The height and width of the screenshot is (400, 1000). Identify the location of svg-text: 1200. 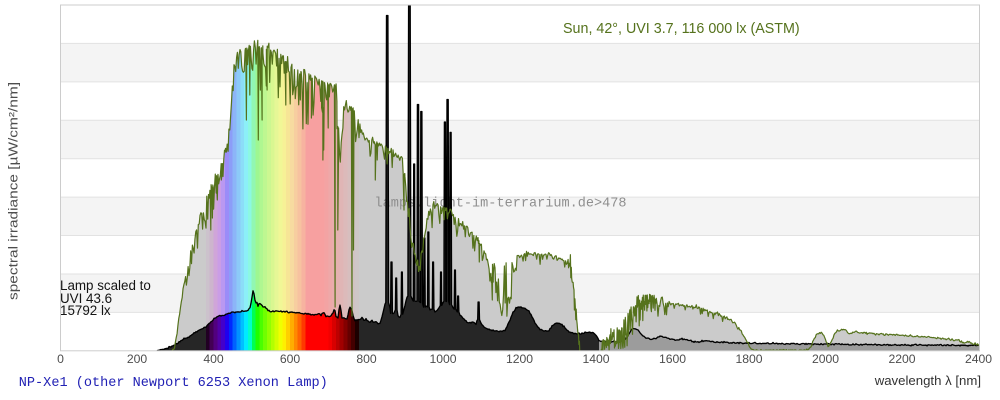
(519, 359).